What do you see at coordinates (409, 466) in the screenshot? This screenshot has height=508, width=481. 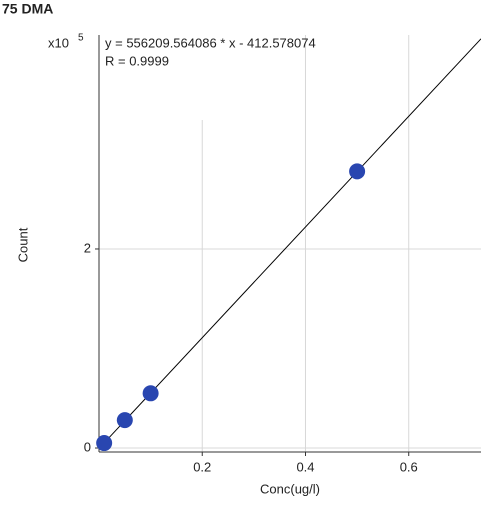 I see `x-tick-label: 0.6` at bounding box center [409, 466].